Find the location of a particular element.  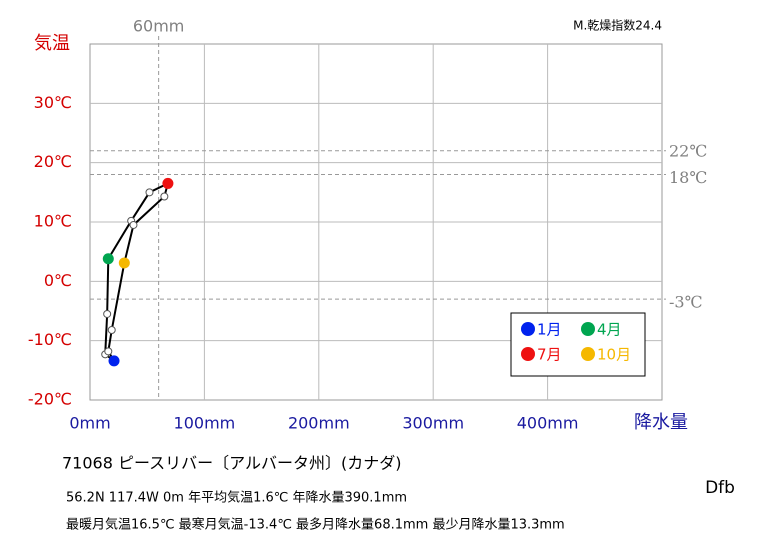

x-axis-label: 降水量 is located at coordinates (661, 422).